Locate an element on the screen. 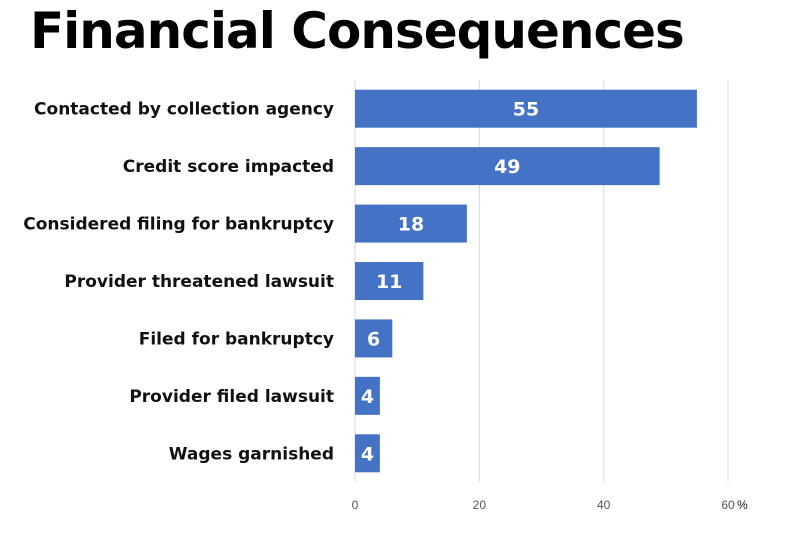 The image size is (790, 548). category-label: Credit score impacted is located at coordinates (228, 167).